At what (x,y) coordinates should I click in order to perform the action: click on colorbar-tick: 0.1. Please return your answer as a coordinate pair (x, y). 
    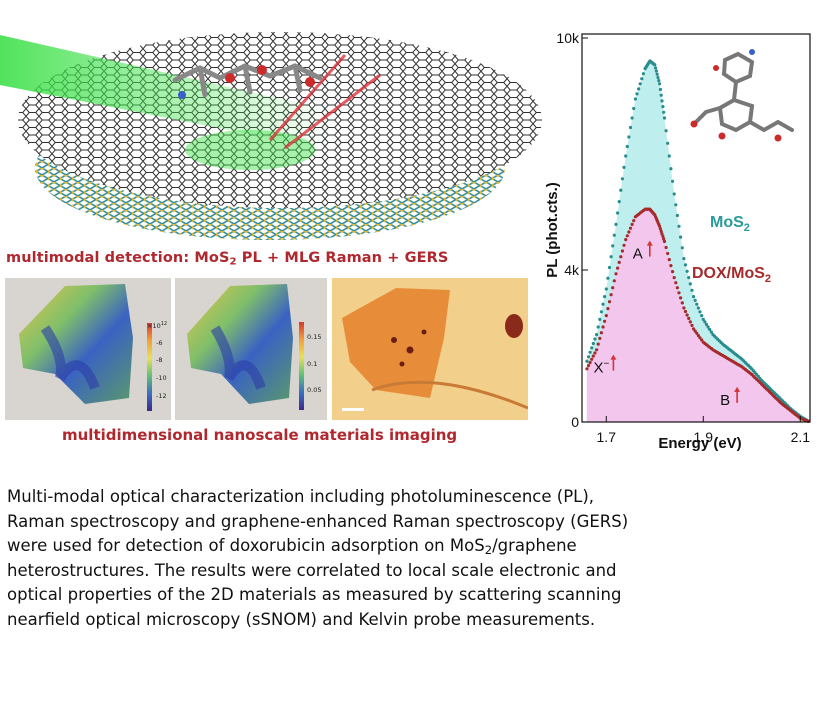
    Looking at the image, I should click on (312, 364).